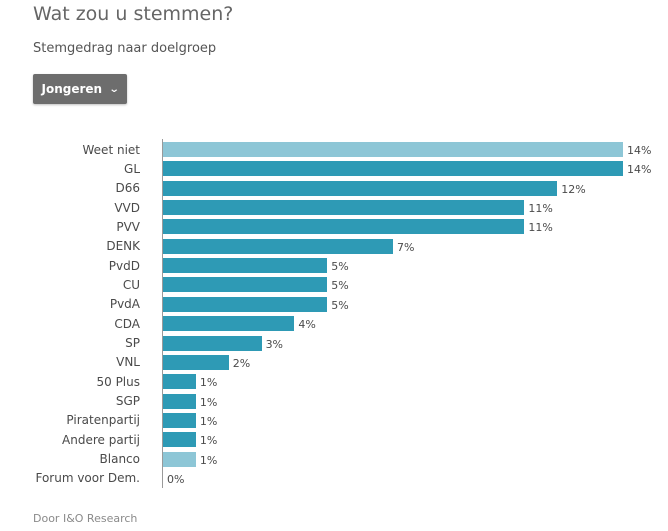 Image resolution: width=668 pixels, height=531 pixels. I want to click on chevron-down-icon: ⌄, so click(114, 89).